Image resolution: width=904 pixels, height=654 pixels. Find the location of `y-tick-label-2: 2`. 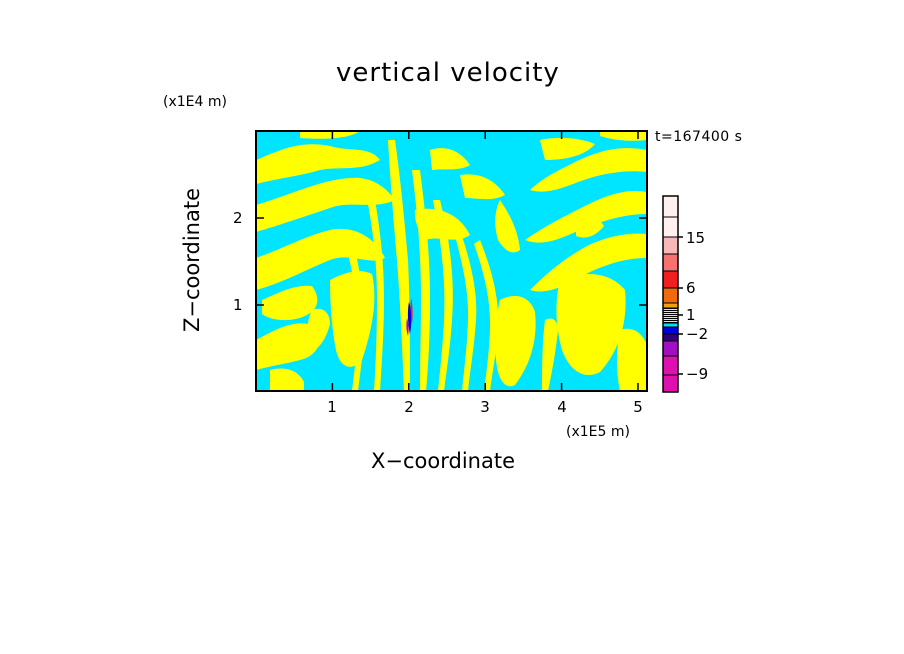

y-tick-label-2: 2 is located at coordinates (238, 218).